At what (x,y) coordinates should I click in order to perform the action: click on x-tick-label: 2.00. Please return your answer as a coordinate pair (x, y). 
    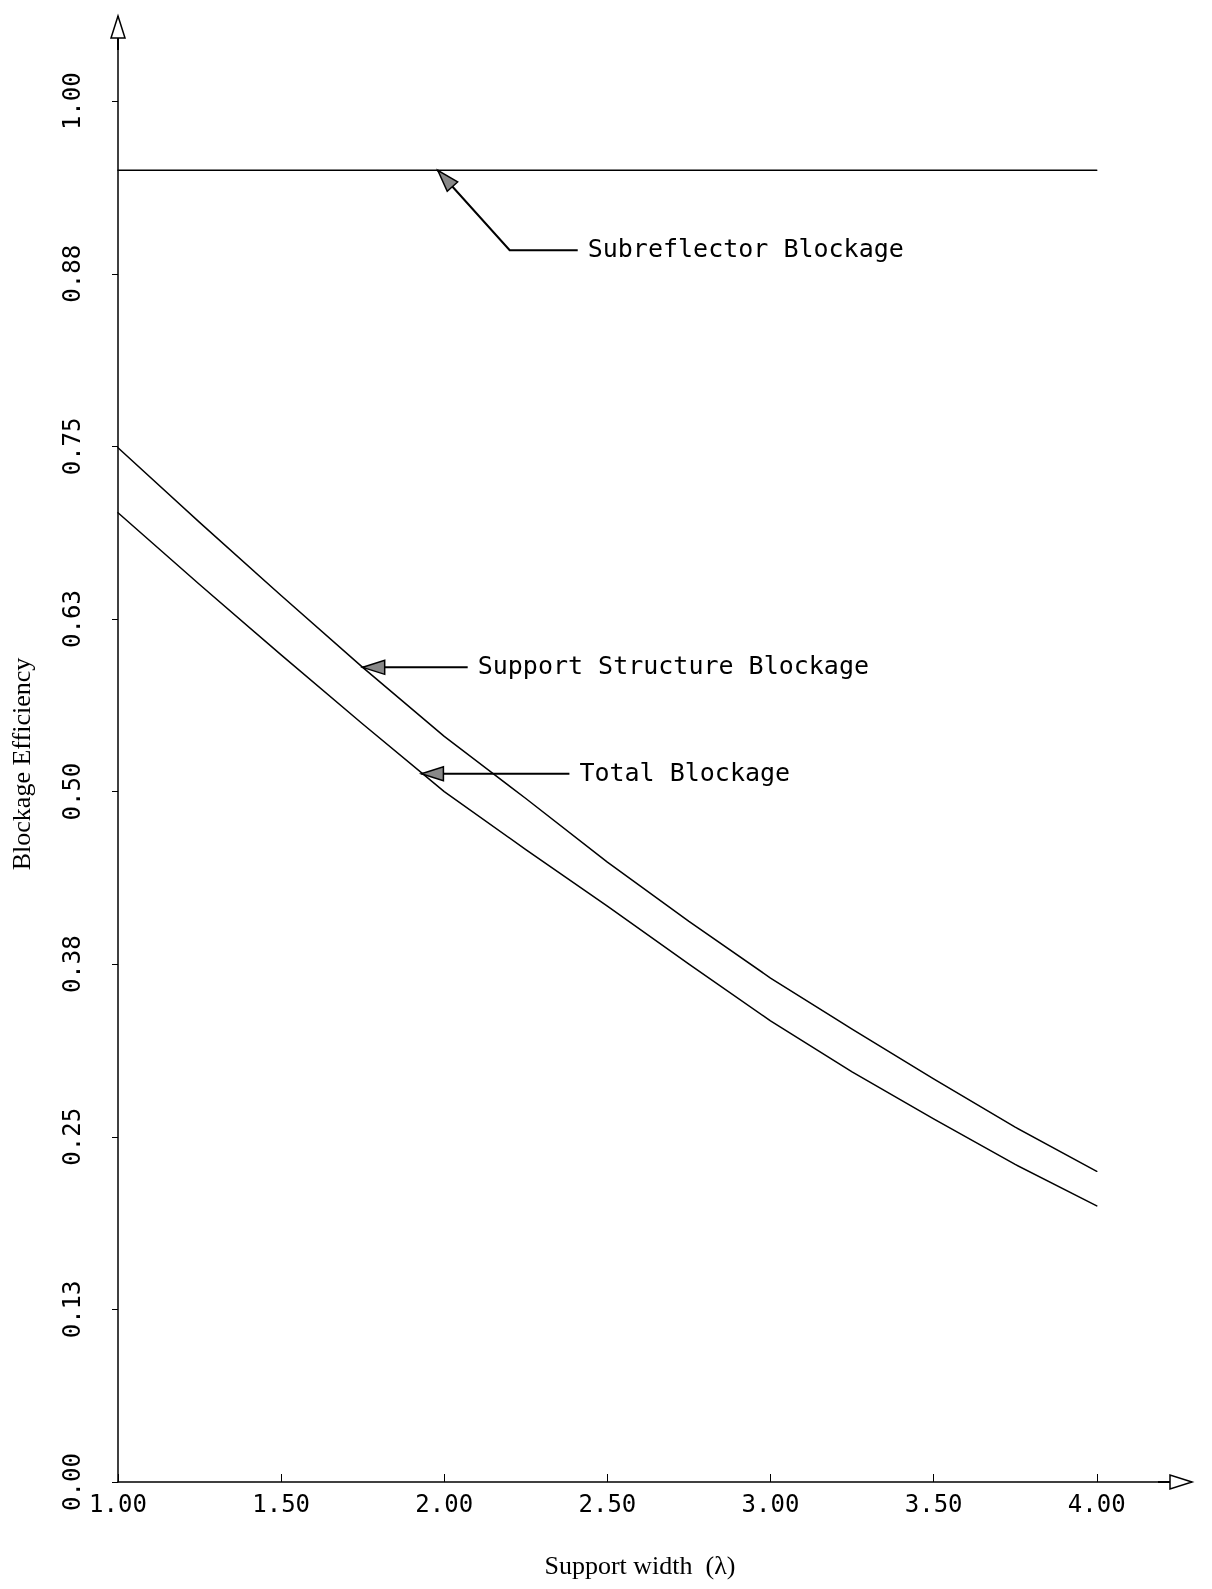
    Looking at the image, I should click on (444, 1504).